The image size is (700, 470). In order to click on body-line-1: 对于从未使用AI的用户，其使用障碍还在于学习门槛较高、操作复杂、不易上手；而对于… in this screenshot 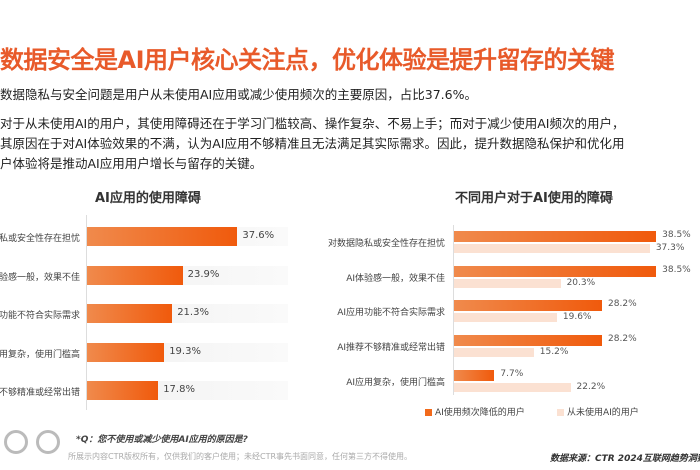, I will do `click(312, 123)`.